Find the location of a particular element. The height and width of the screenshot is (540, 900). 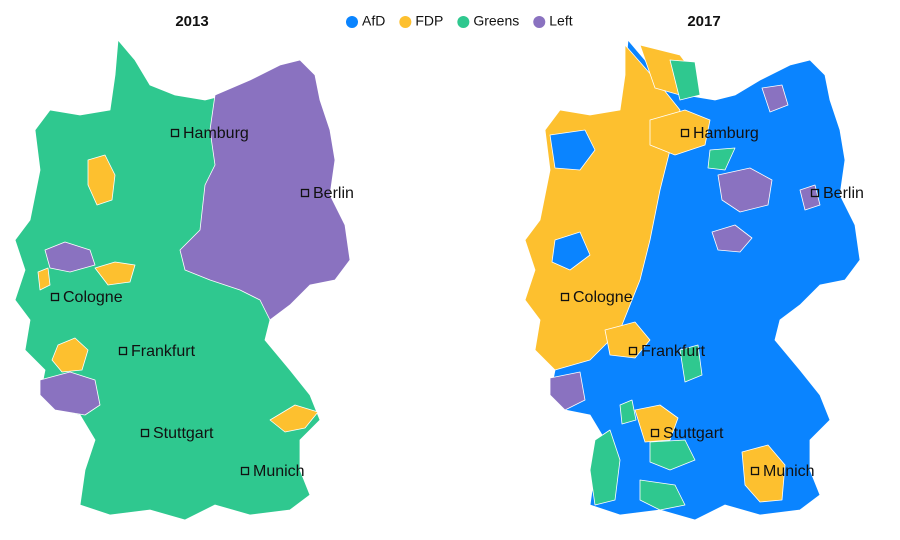

legend: AfD FDP Greens Left is located at coordinates (459, 21).